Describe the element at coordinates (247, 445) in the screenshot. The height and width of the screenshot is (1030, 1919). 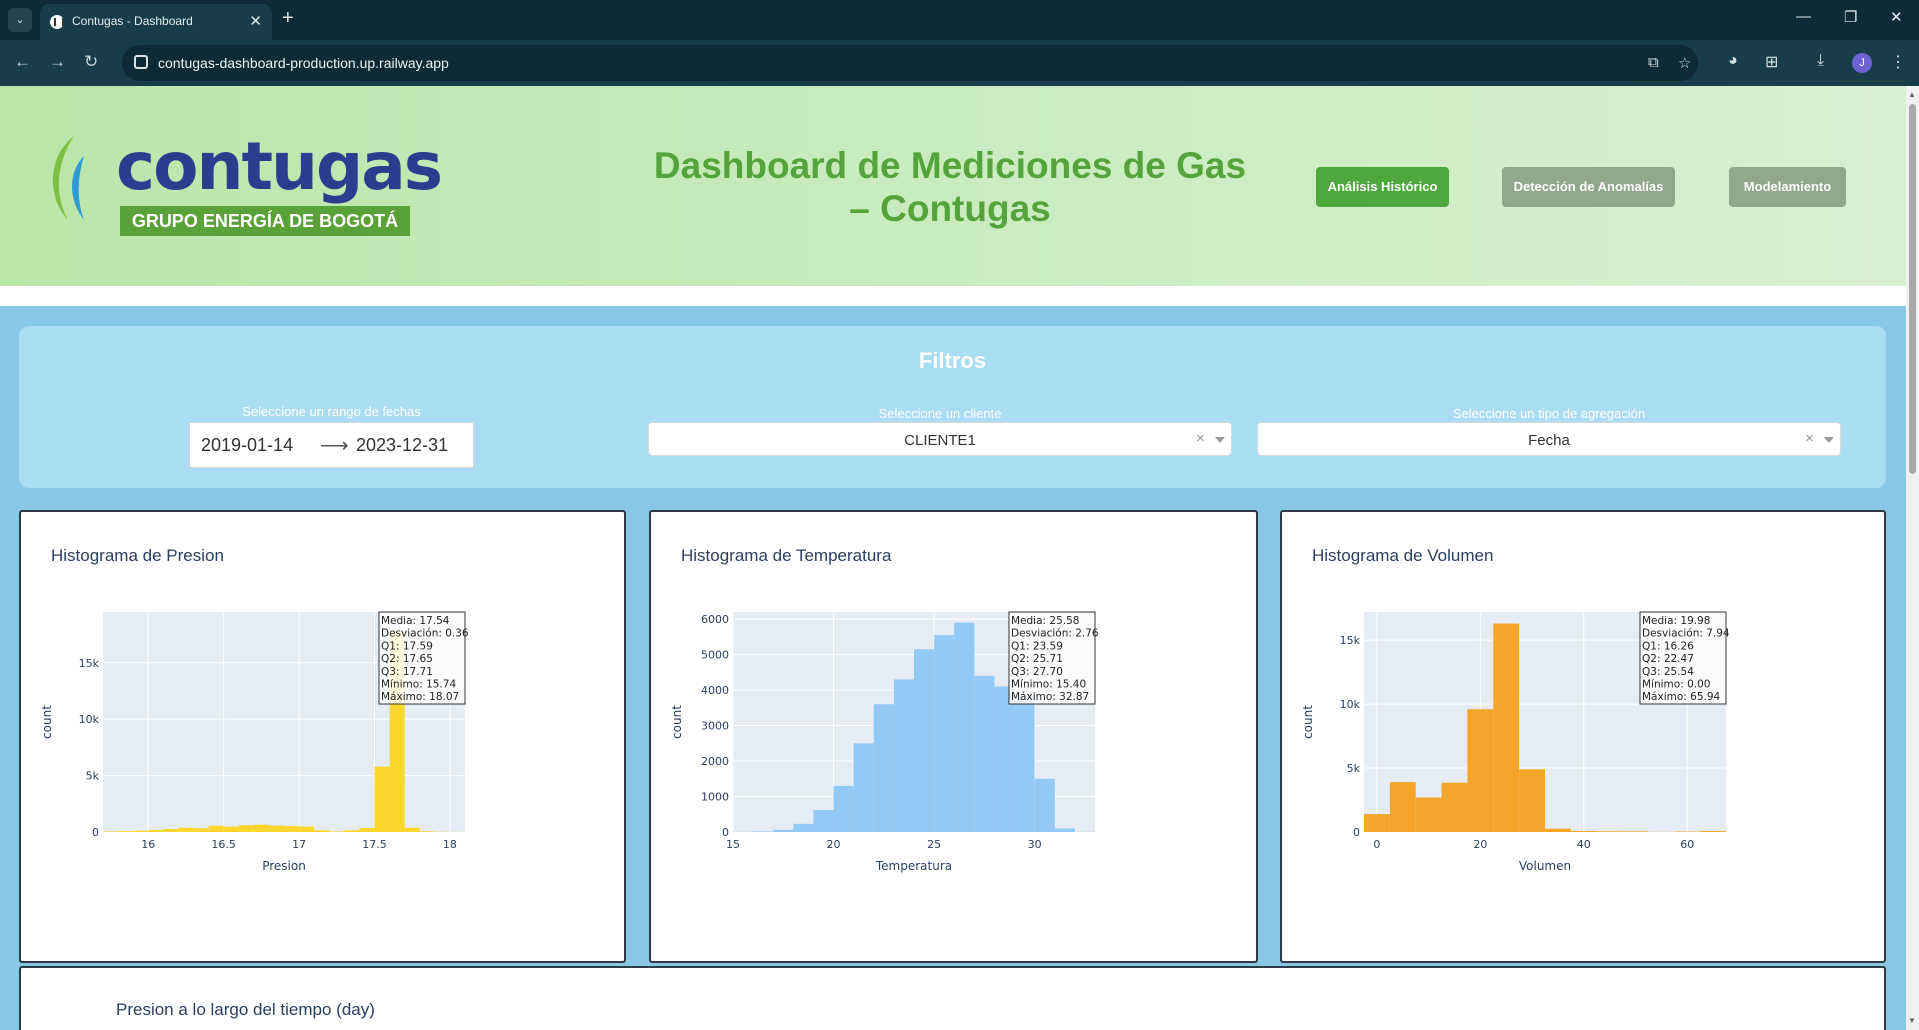
I see `date-start-input: 2019-01-14` at that location.